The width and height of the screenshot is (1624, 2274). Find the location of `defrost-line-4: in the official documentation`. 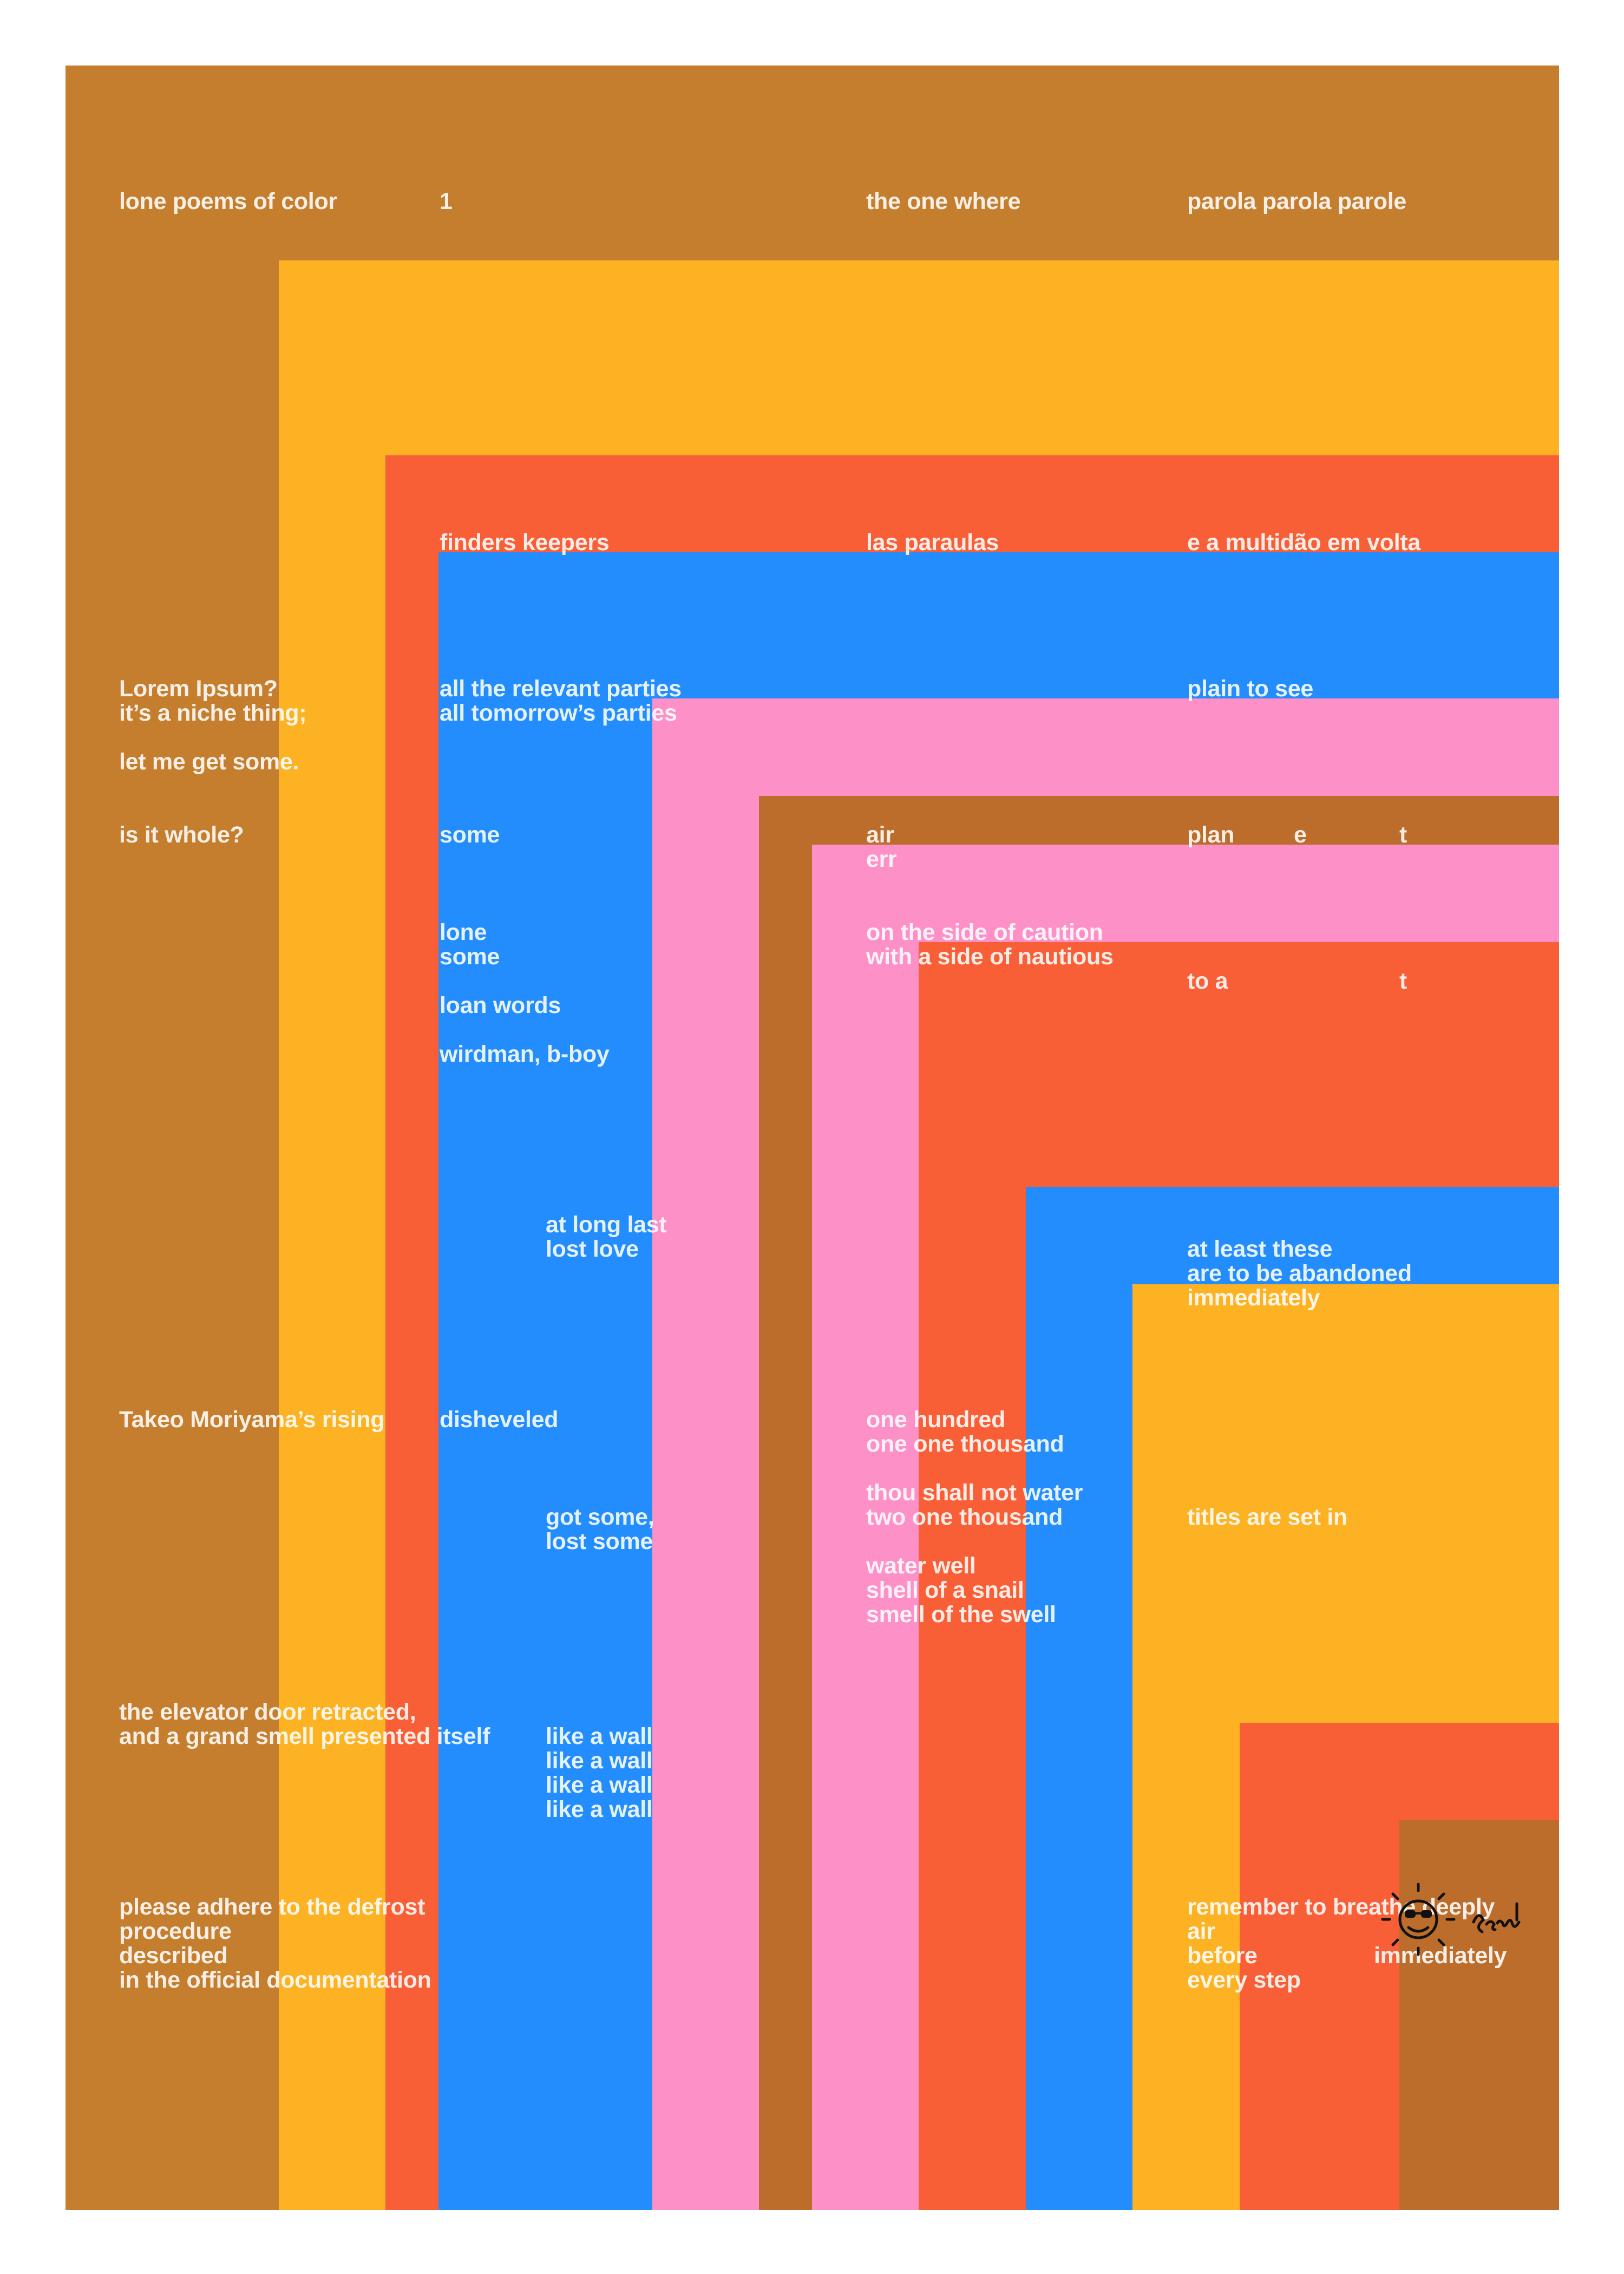

defrost-line-4: in the official documentation is located at coordinates (275, 1980).